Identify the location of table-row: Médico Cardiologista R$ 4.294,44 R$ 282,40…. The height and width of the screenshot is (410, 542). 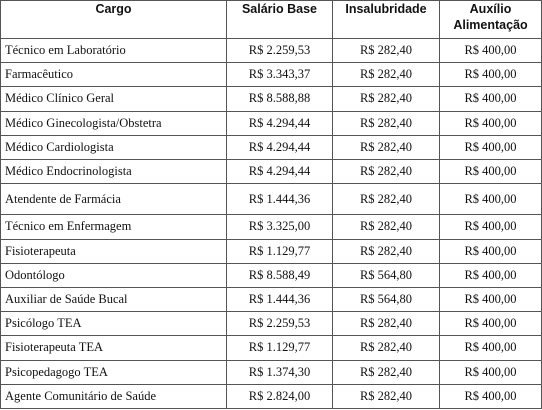
(271, 147).